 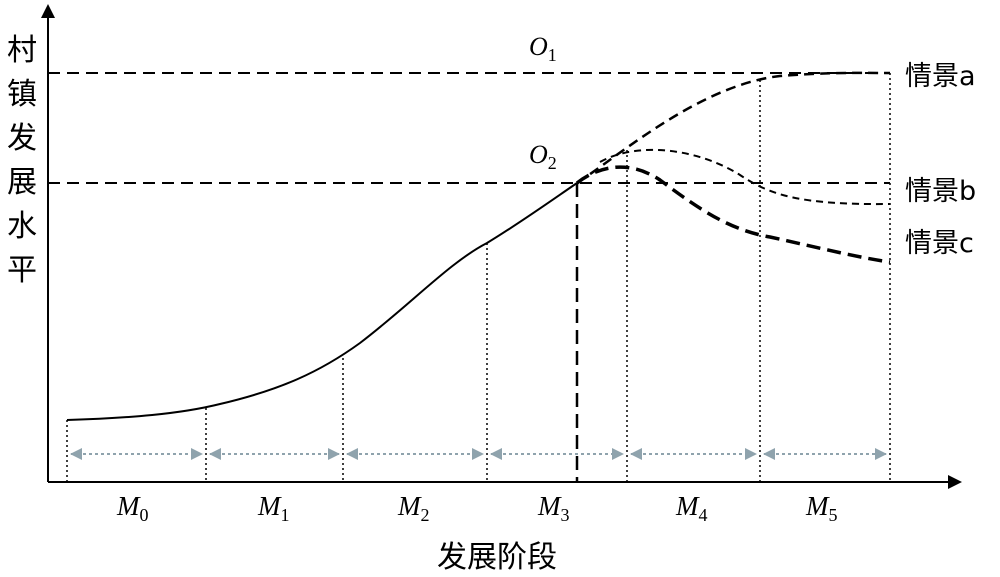 I want to click on scenario-label: 情景a, so click(x=940, y=76).